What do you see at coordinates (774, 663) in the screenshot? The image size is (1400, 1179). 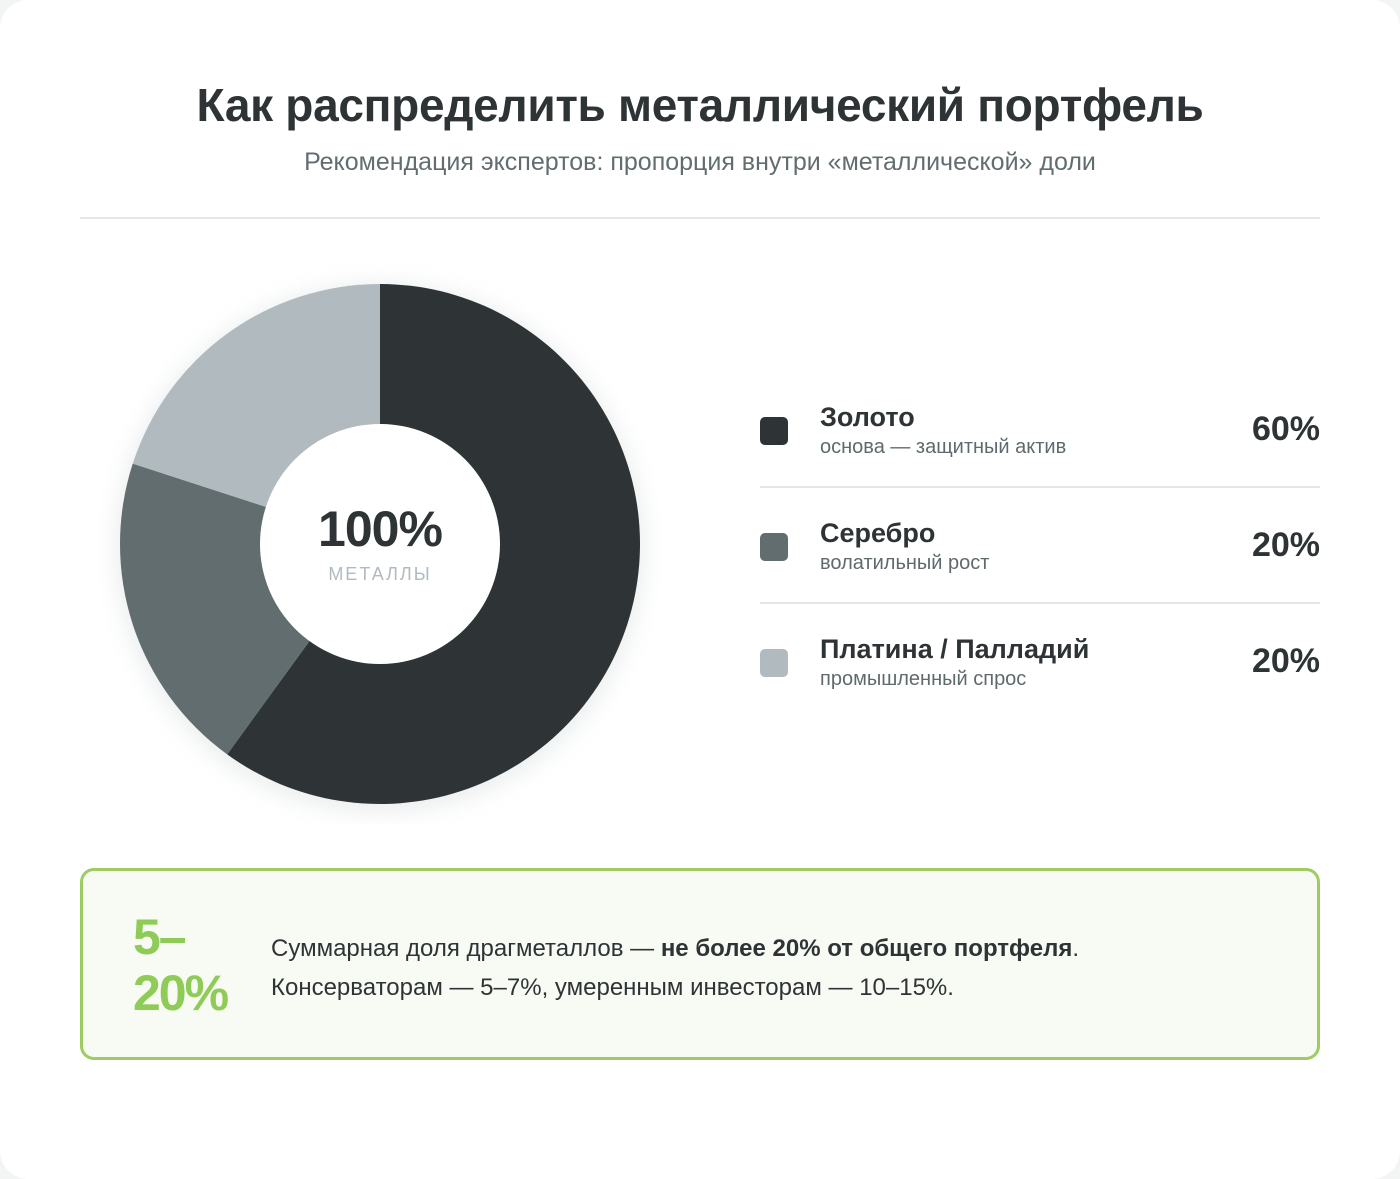 I see `legend-swatch-platinum-palladium` at bounding box center [774, 663].